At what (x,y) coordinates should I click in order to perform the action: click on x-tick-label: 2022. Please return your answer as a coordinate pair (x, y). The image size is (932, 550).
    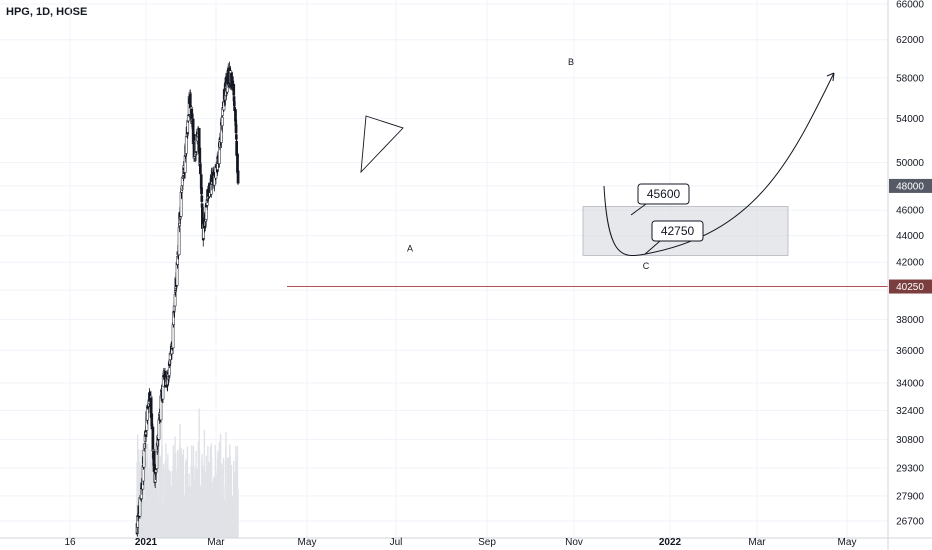
    Looking at the image, I should click on (670, 542).